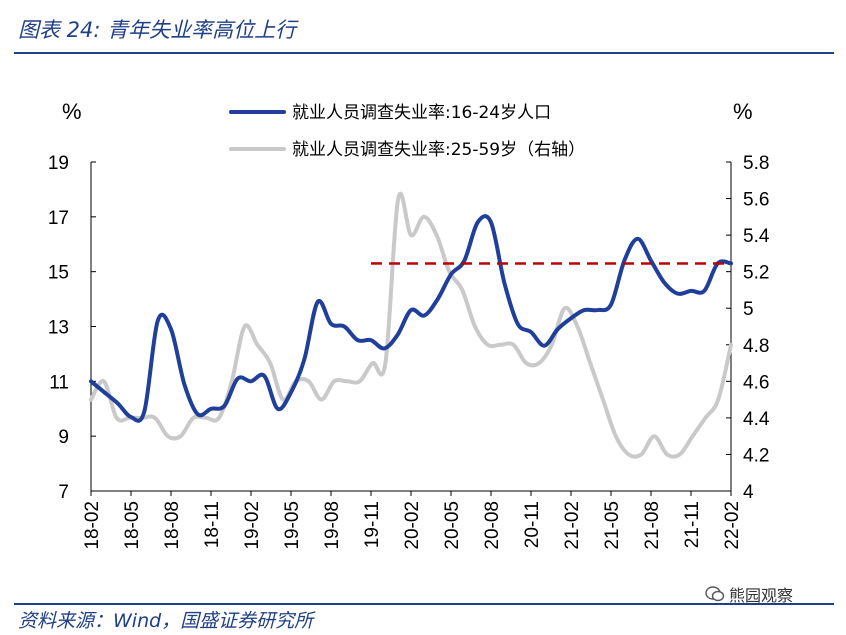  Describe the element at coordinates (58, 273) in the screenshot. I see `left-tick-label: 15` at that location.